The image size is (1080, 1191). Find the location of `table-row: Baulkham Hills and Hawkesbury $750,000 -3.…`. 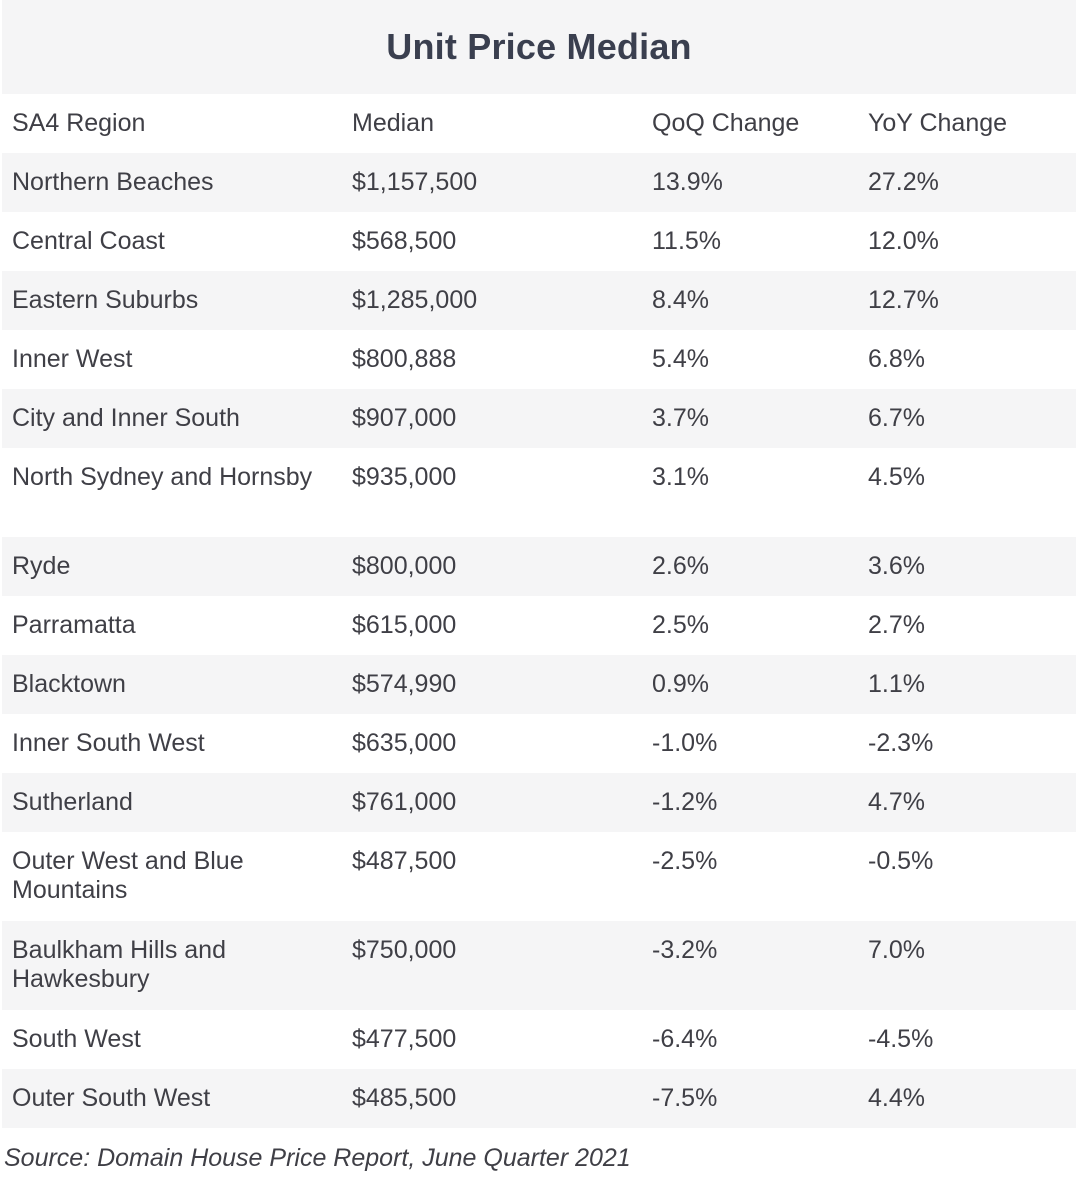

table-row: Baulkham Hills and Hawkesbury $750,000 -3.… is located at coordinates (539, 965).